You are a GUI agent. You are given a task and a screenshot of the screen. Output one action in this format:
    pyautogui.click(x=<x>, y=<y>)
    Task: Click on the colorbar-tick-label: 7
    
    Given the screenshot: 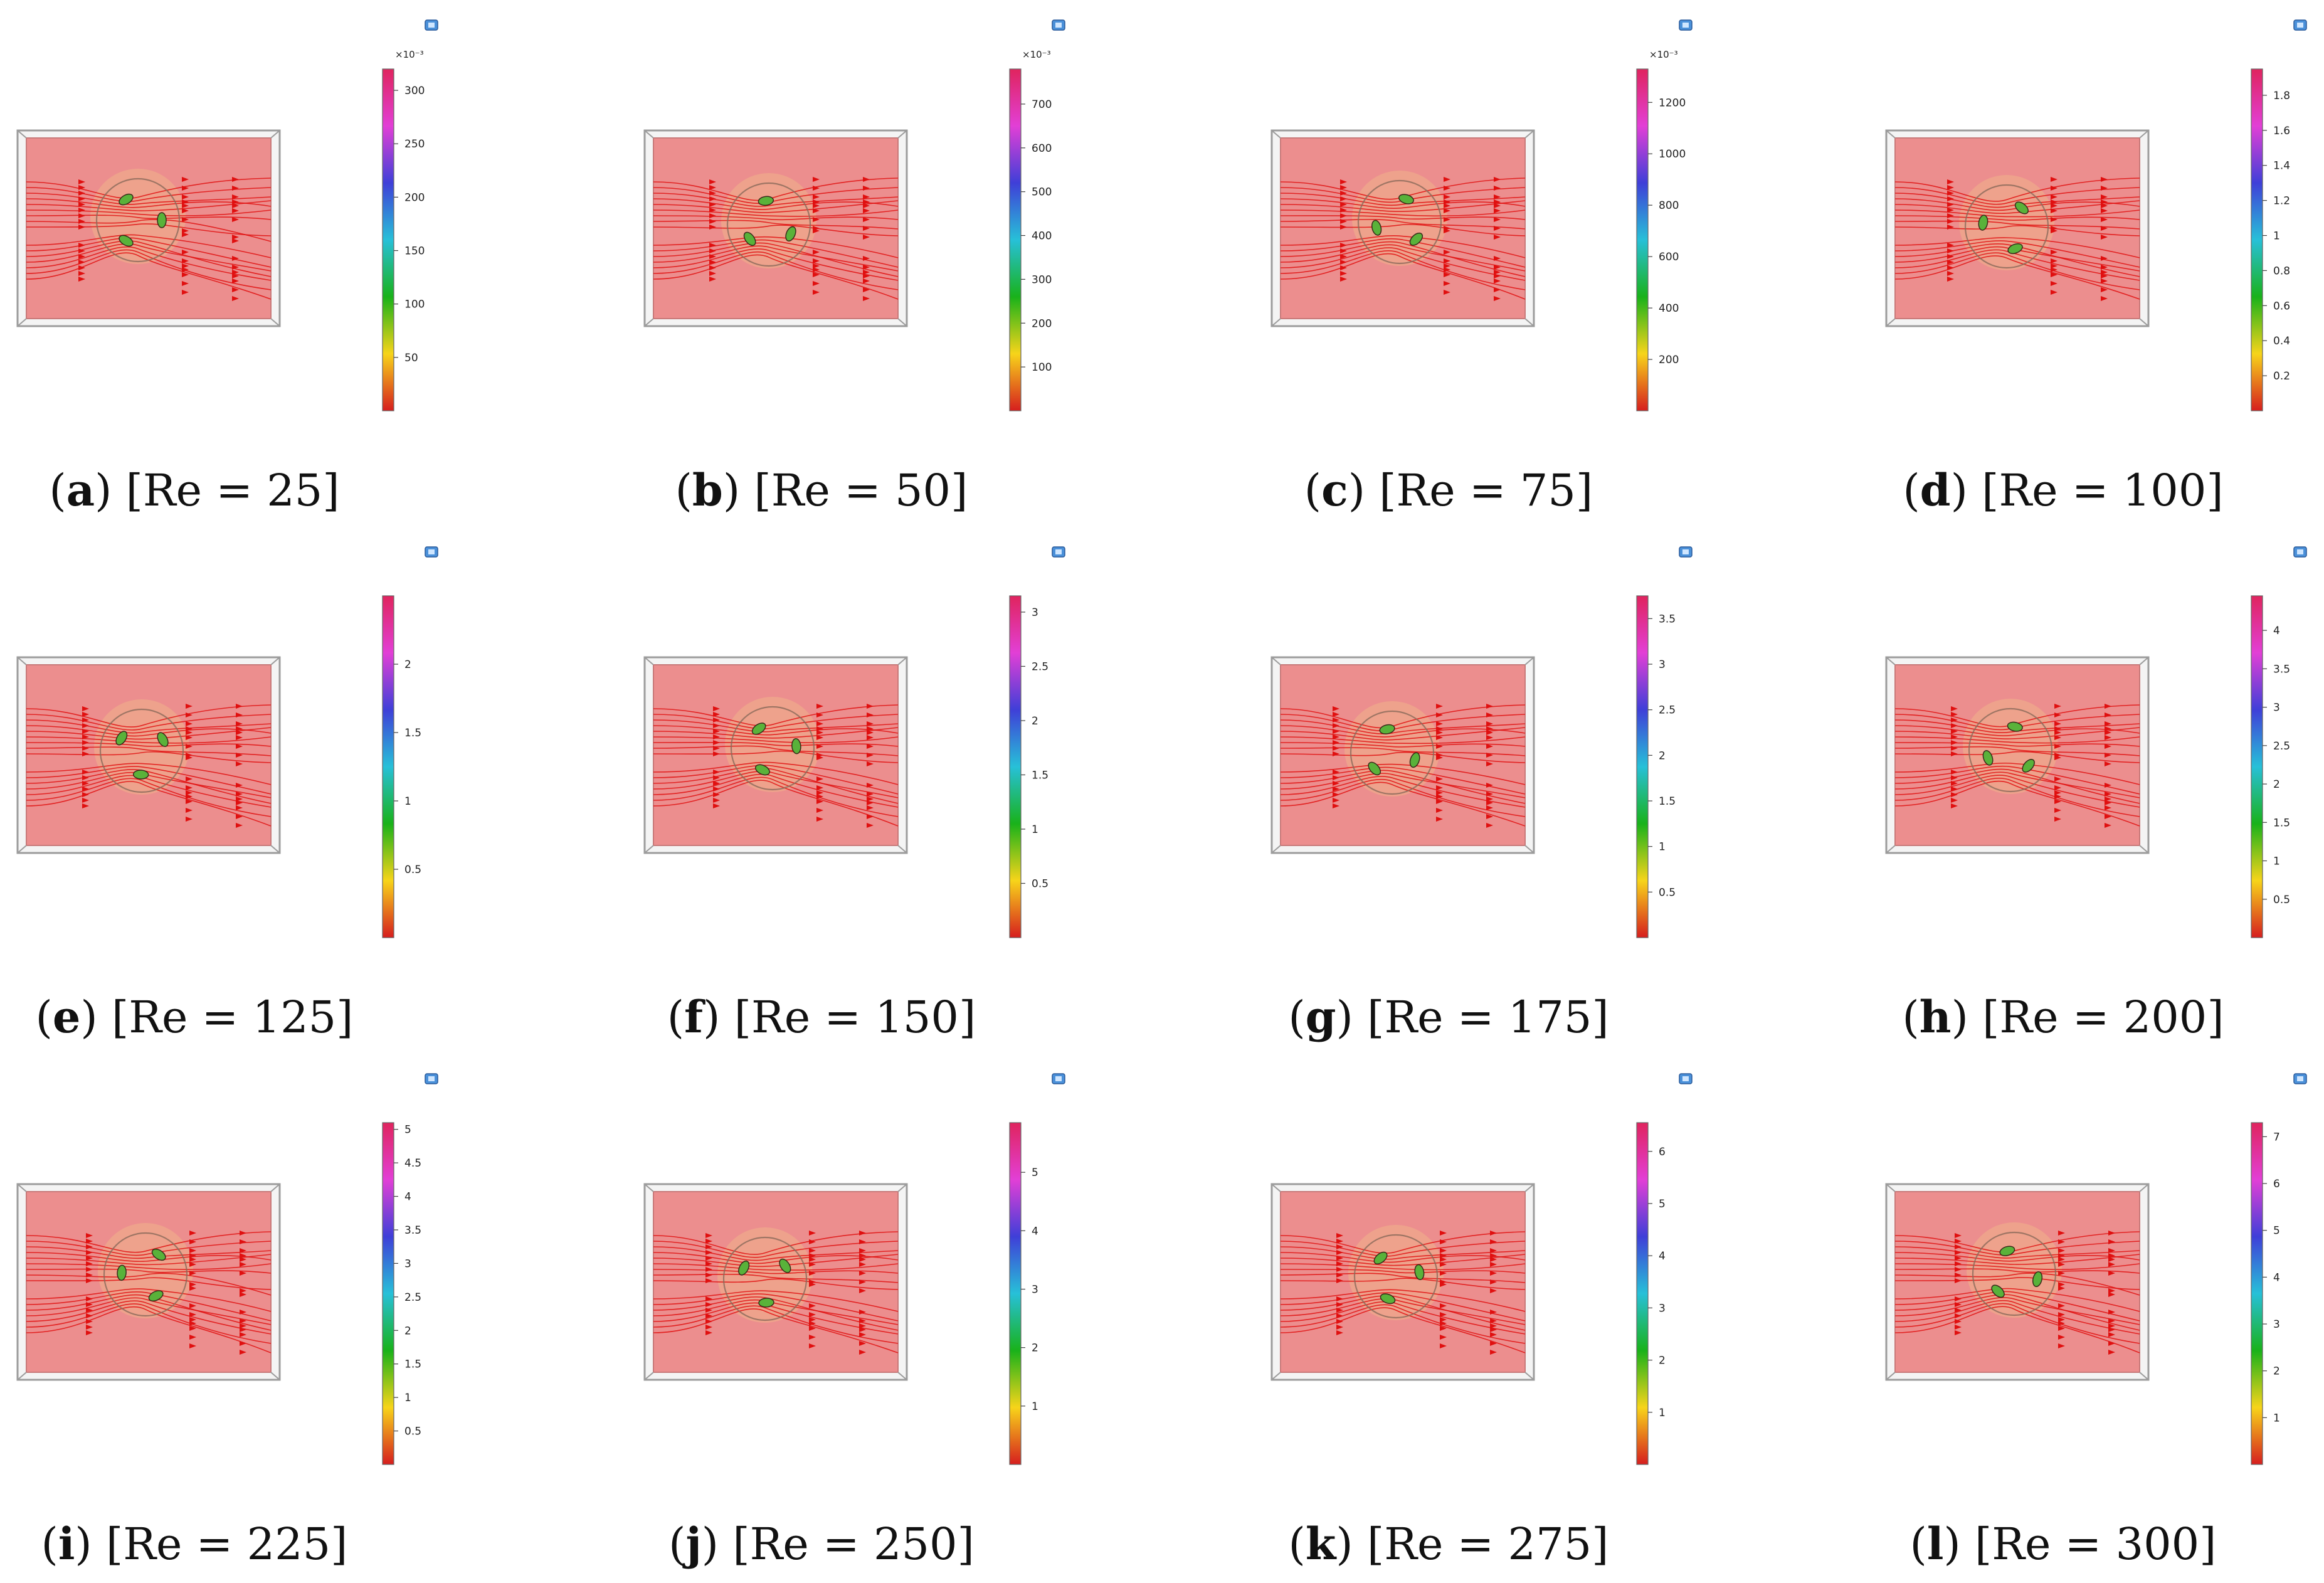 What is the action you would take?
    pyautogui.click(x=2276, y=1137)
    